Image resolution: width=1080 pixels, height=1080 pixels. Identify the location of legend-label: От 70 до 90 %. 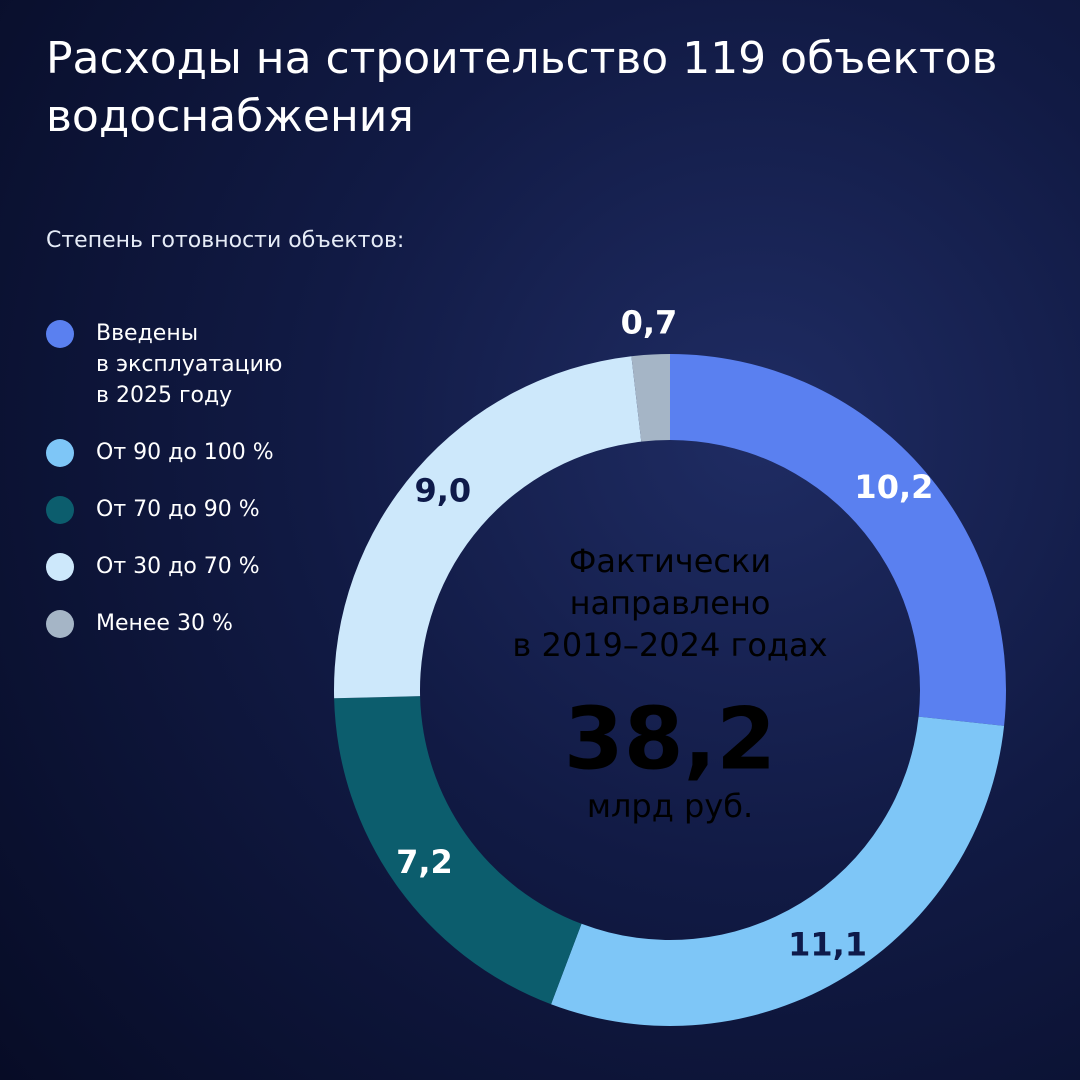
(178, 509).